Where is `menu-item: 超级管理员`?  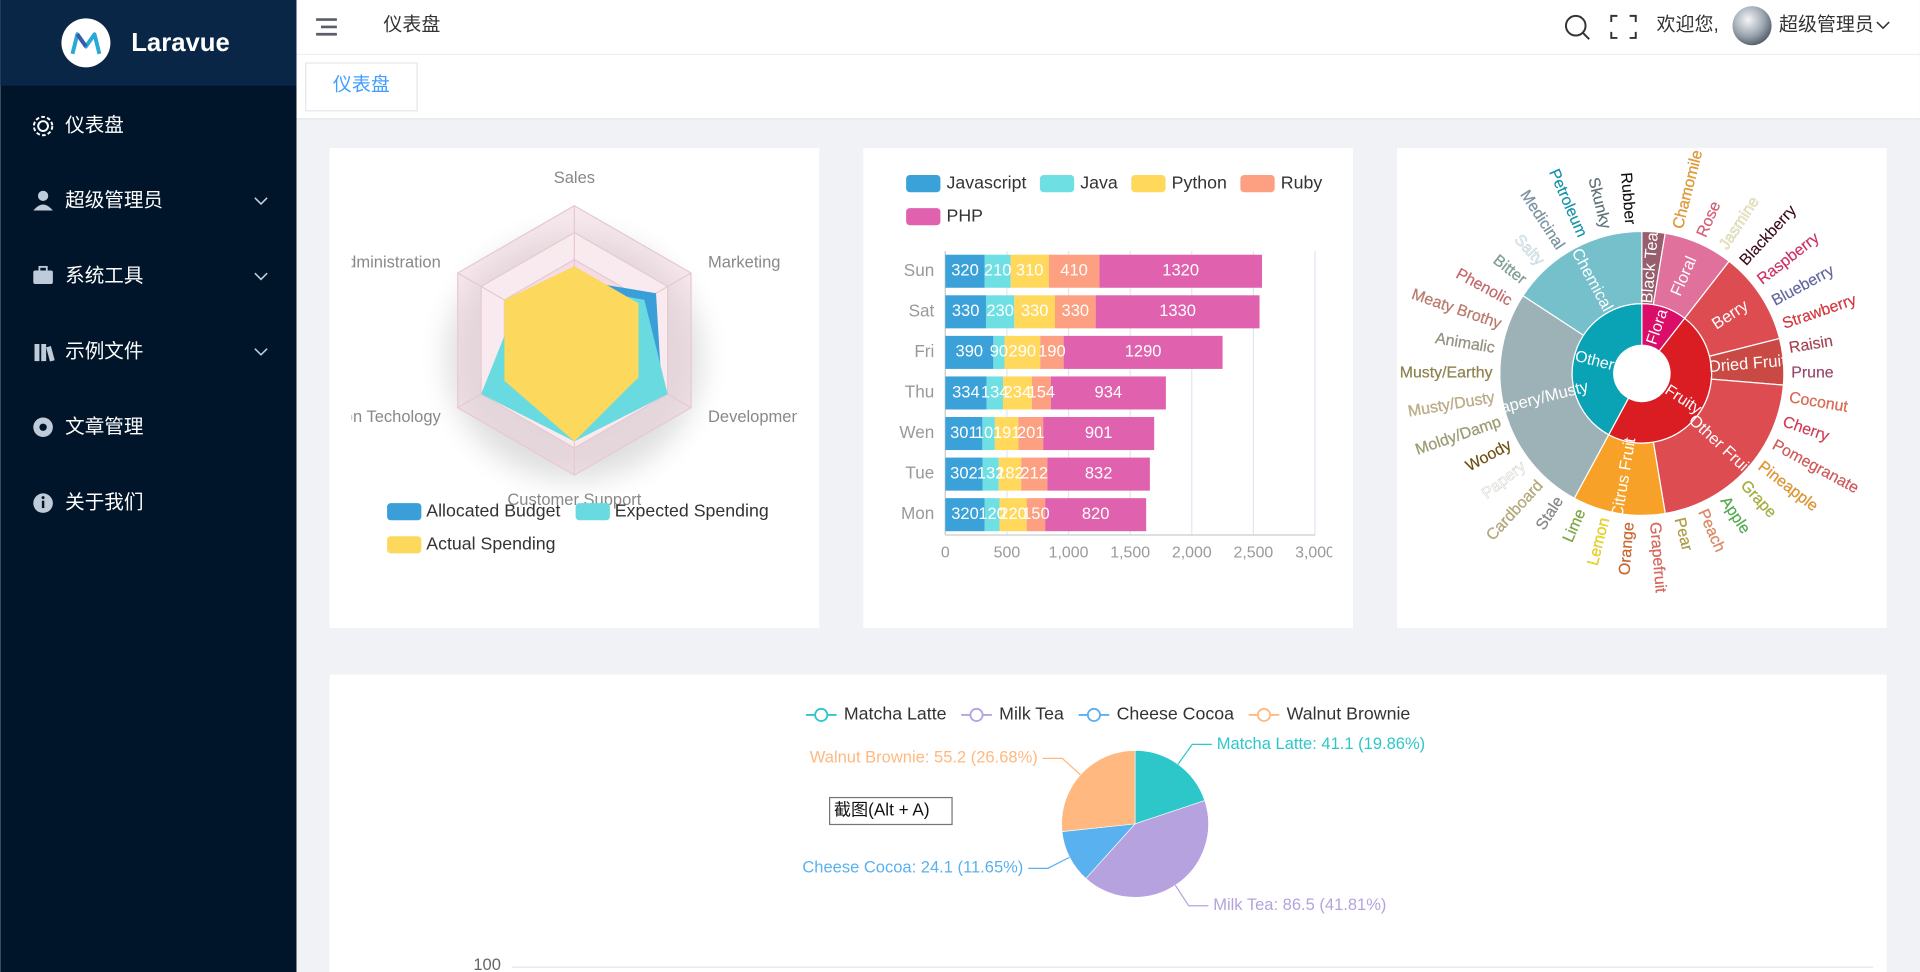
menu-item: 超级管理员 is located at coordinates (166, 201).